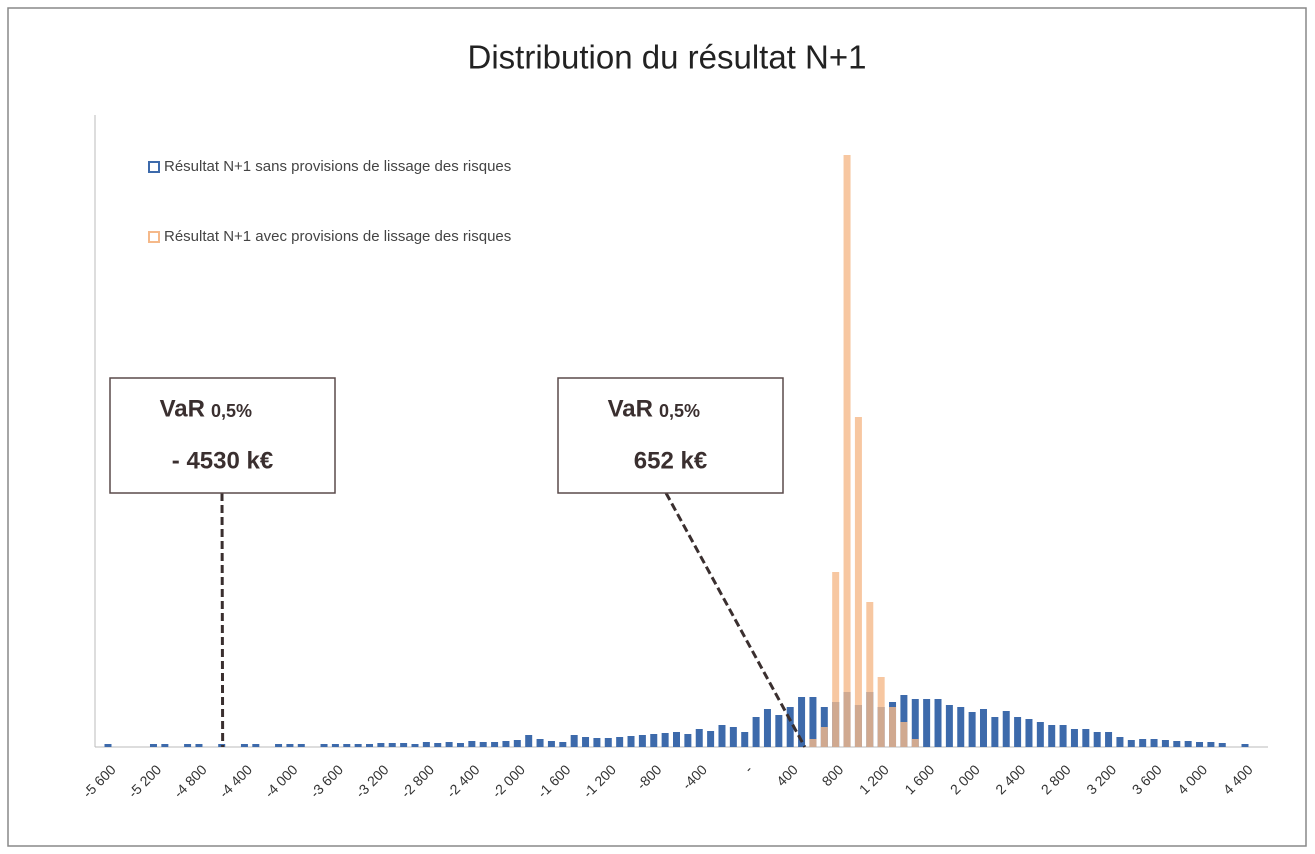 This screenshot has width=1315, height=854. Describe the element at coordinates (1147, 779) in the screenshot. I see `x-tick-label: 3 600` at that location.